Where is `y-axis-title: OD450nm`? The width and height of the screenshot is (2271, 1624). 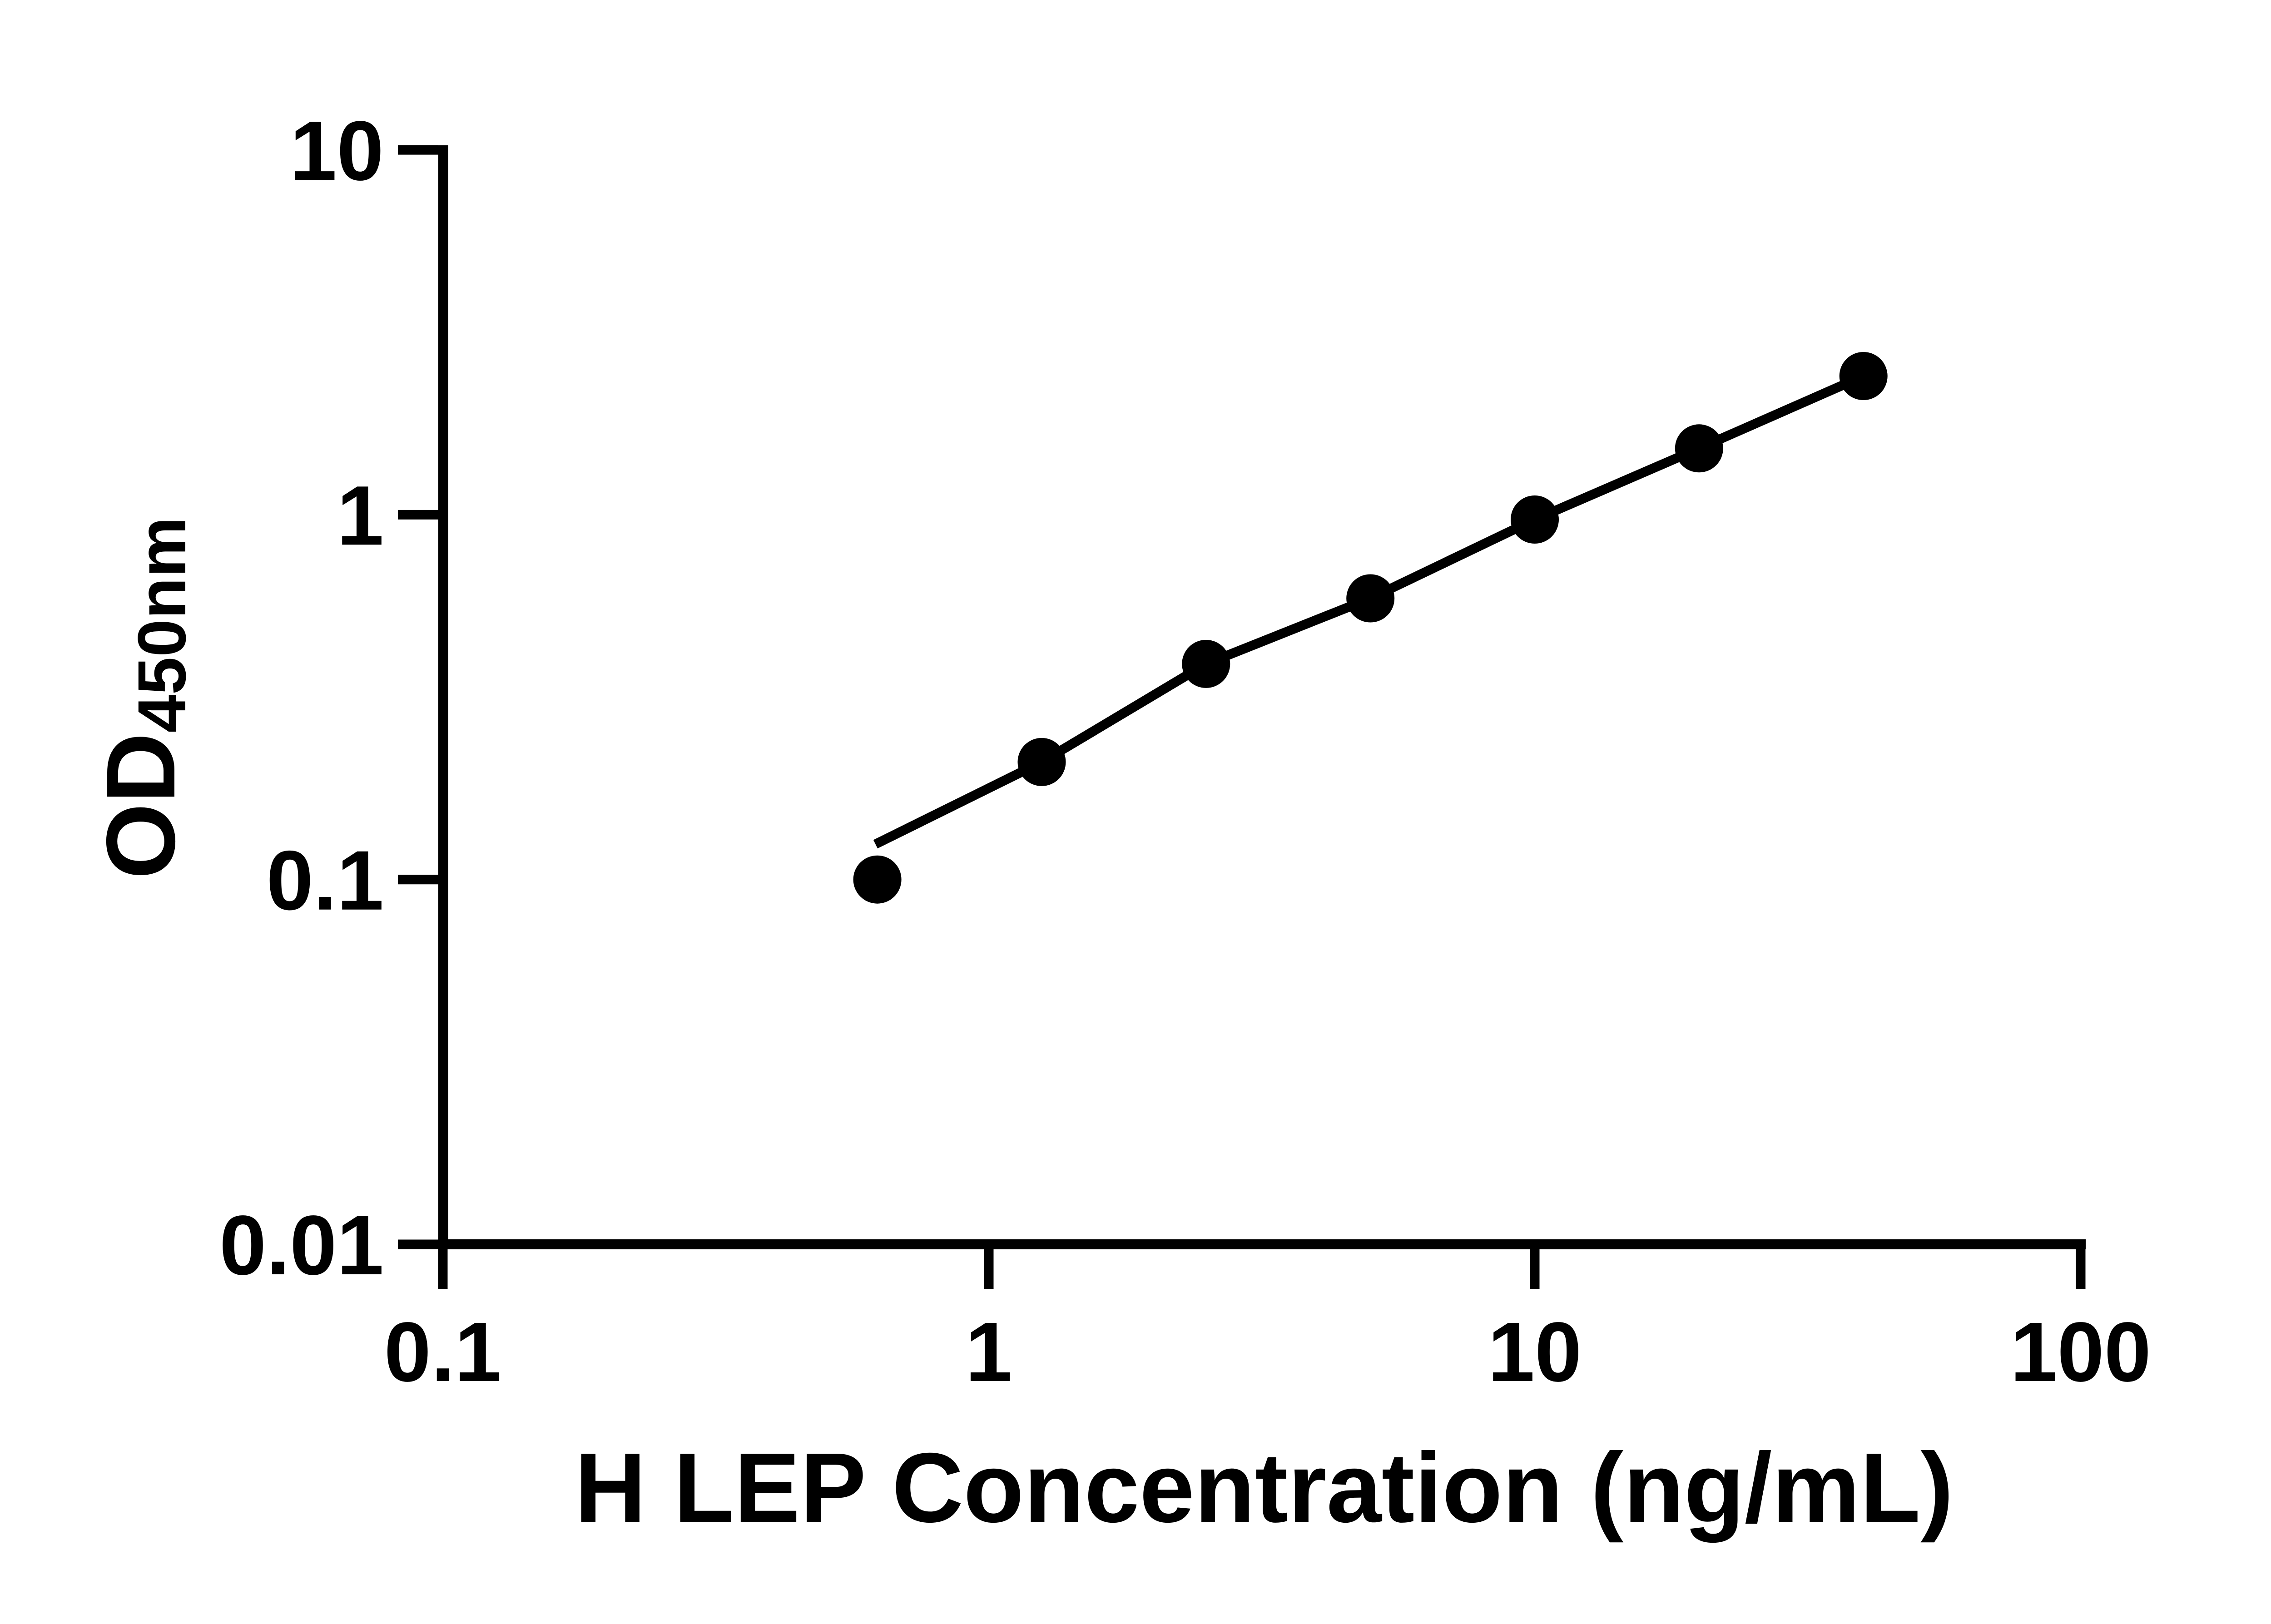 y-axis-title: OD450nm is located at coordinates (143, 698).